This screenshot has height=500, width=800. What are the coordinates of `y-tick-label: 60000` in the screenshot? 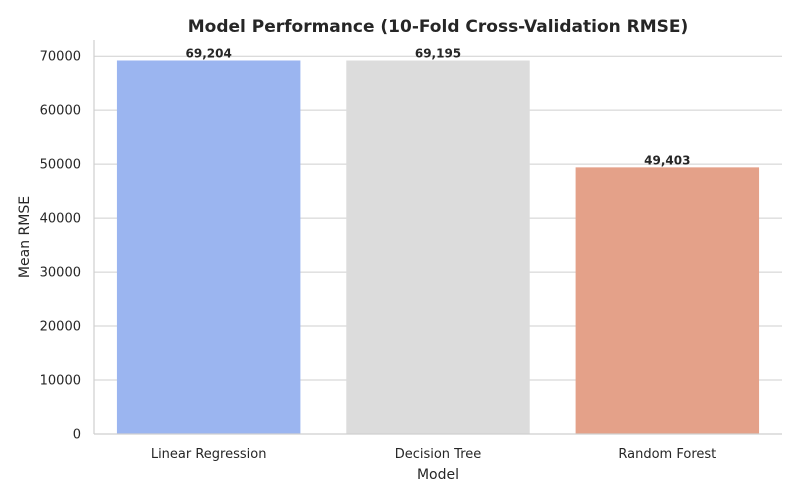 It's located at (60, 111).